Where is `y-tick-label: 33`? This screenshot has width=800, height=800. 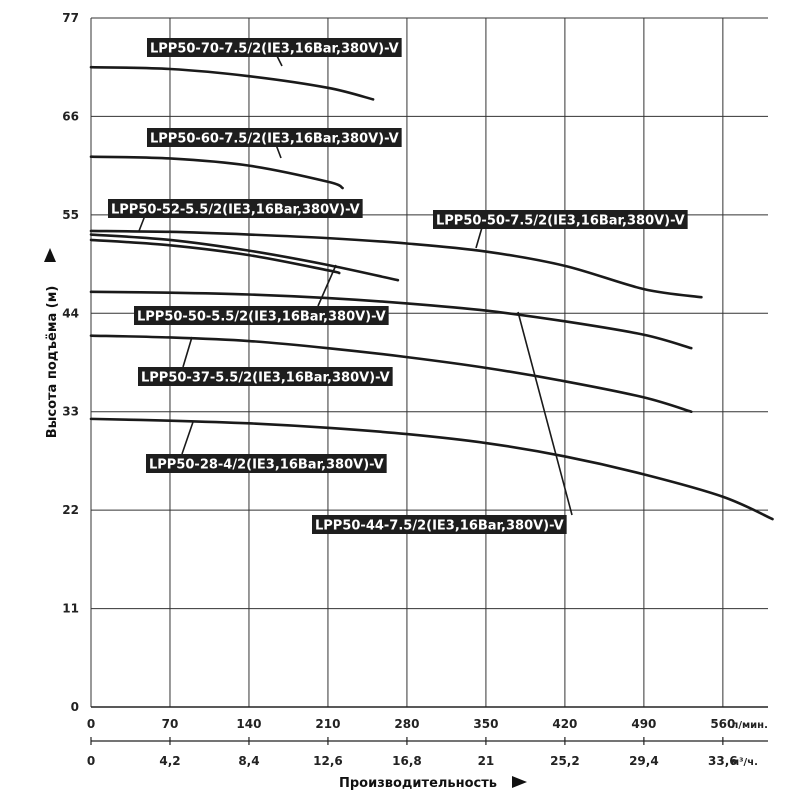
y-tick-label: 33 is located at coordinates (70, 412).